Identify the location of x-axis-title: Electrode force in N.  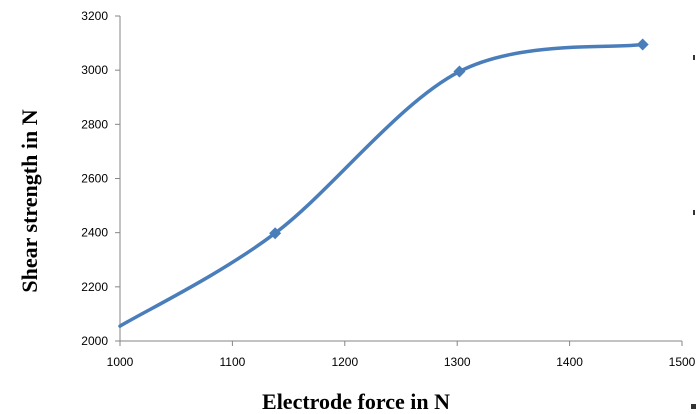
(356, 401).